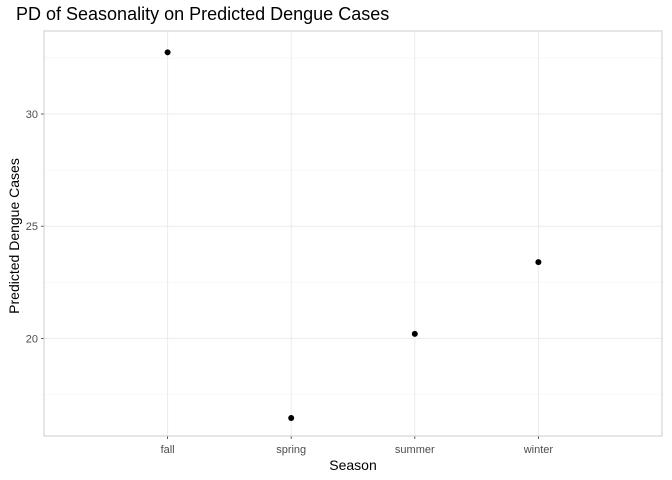 The height and width of the screenshot is (480, 672). Describe the element at coordinates (32, 115) in the screenshot. I see `y-tick-label: 30` at that location.